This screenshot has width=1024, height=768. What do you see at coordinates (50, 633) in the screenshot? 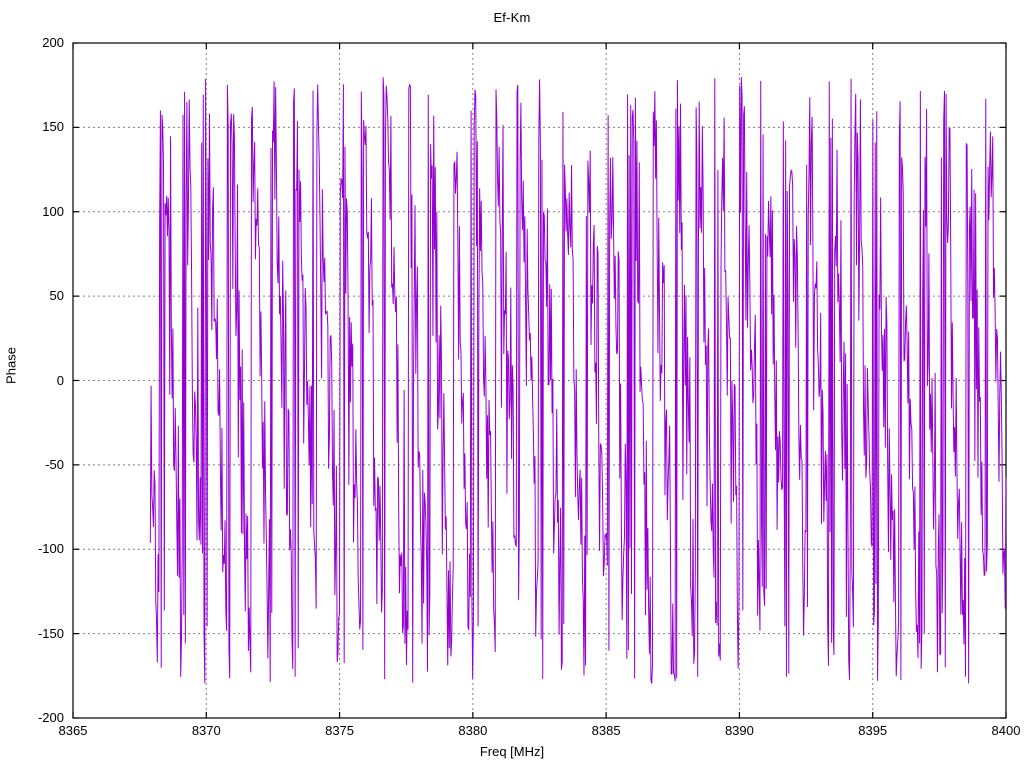
I see `y-tick-label-text: -150` at bounding box center [50, 633].